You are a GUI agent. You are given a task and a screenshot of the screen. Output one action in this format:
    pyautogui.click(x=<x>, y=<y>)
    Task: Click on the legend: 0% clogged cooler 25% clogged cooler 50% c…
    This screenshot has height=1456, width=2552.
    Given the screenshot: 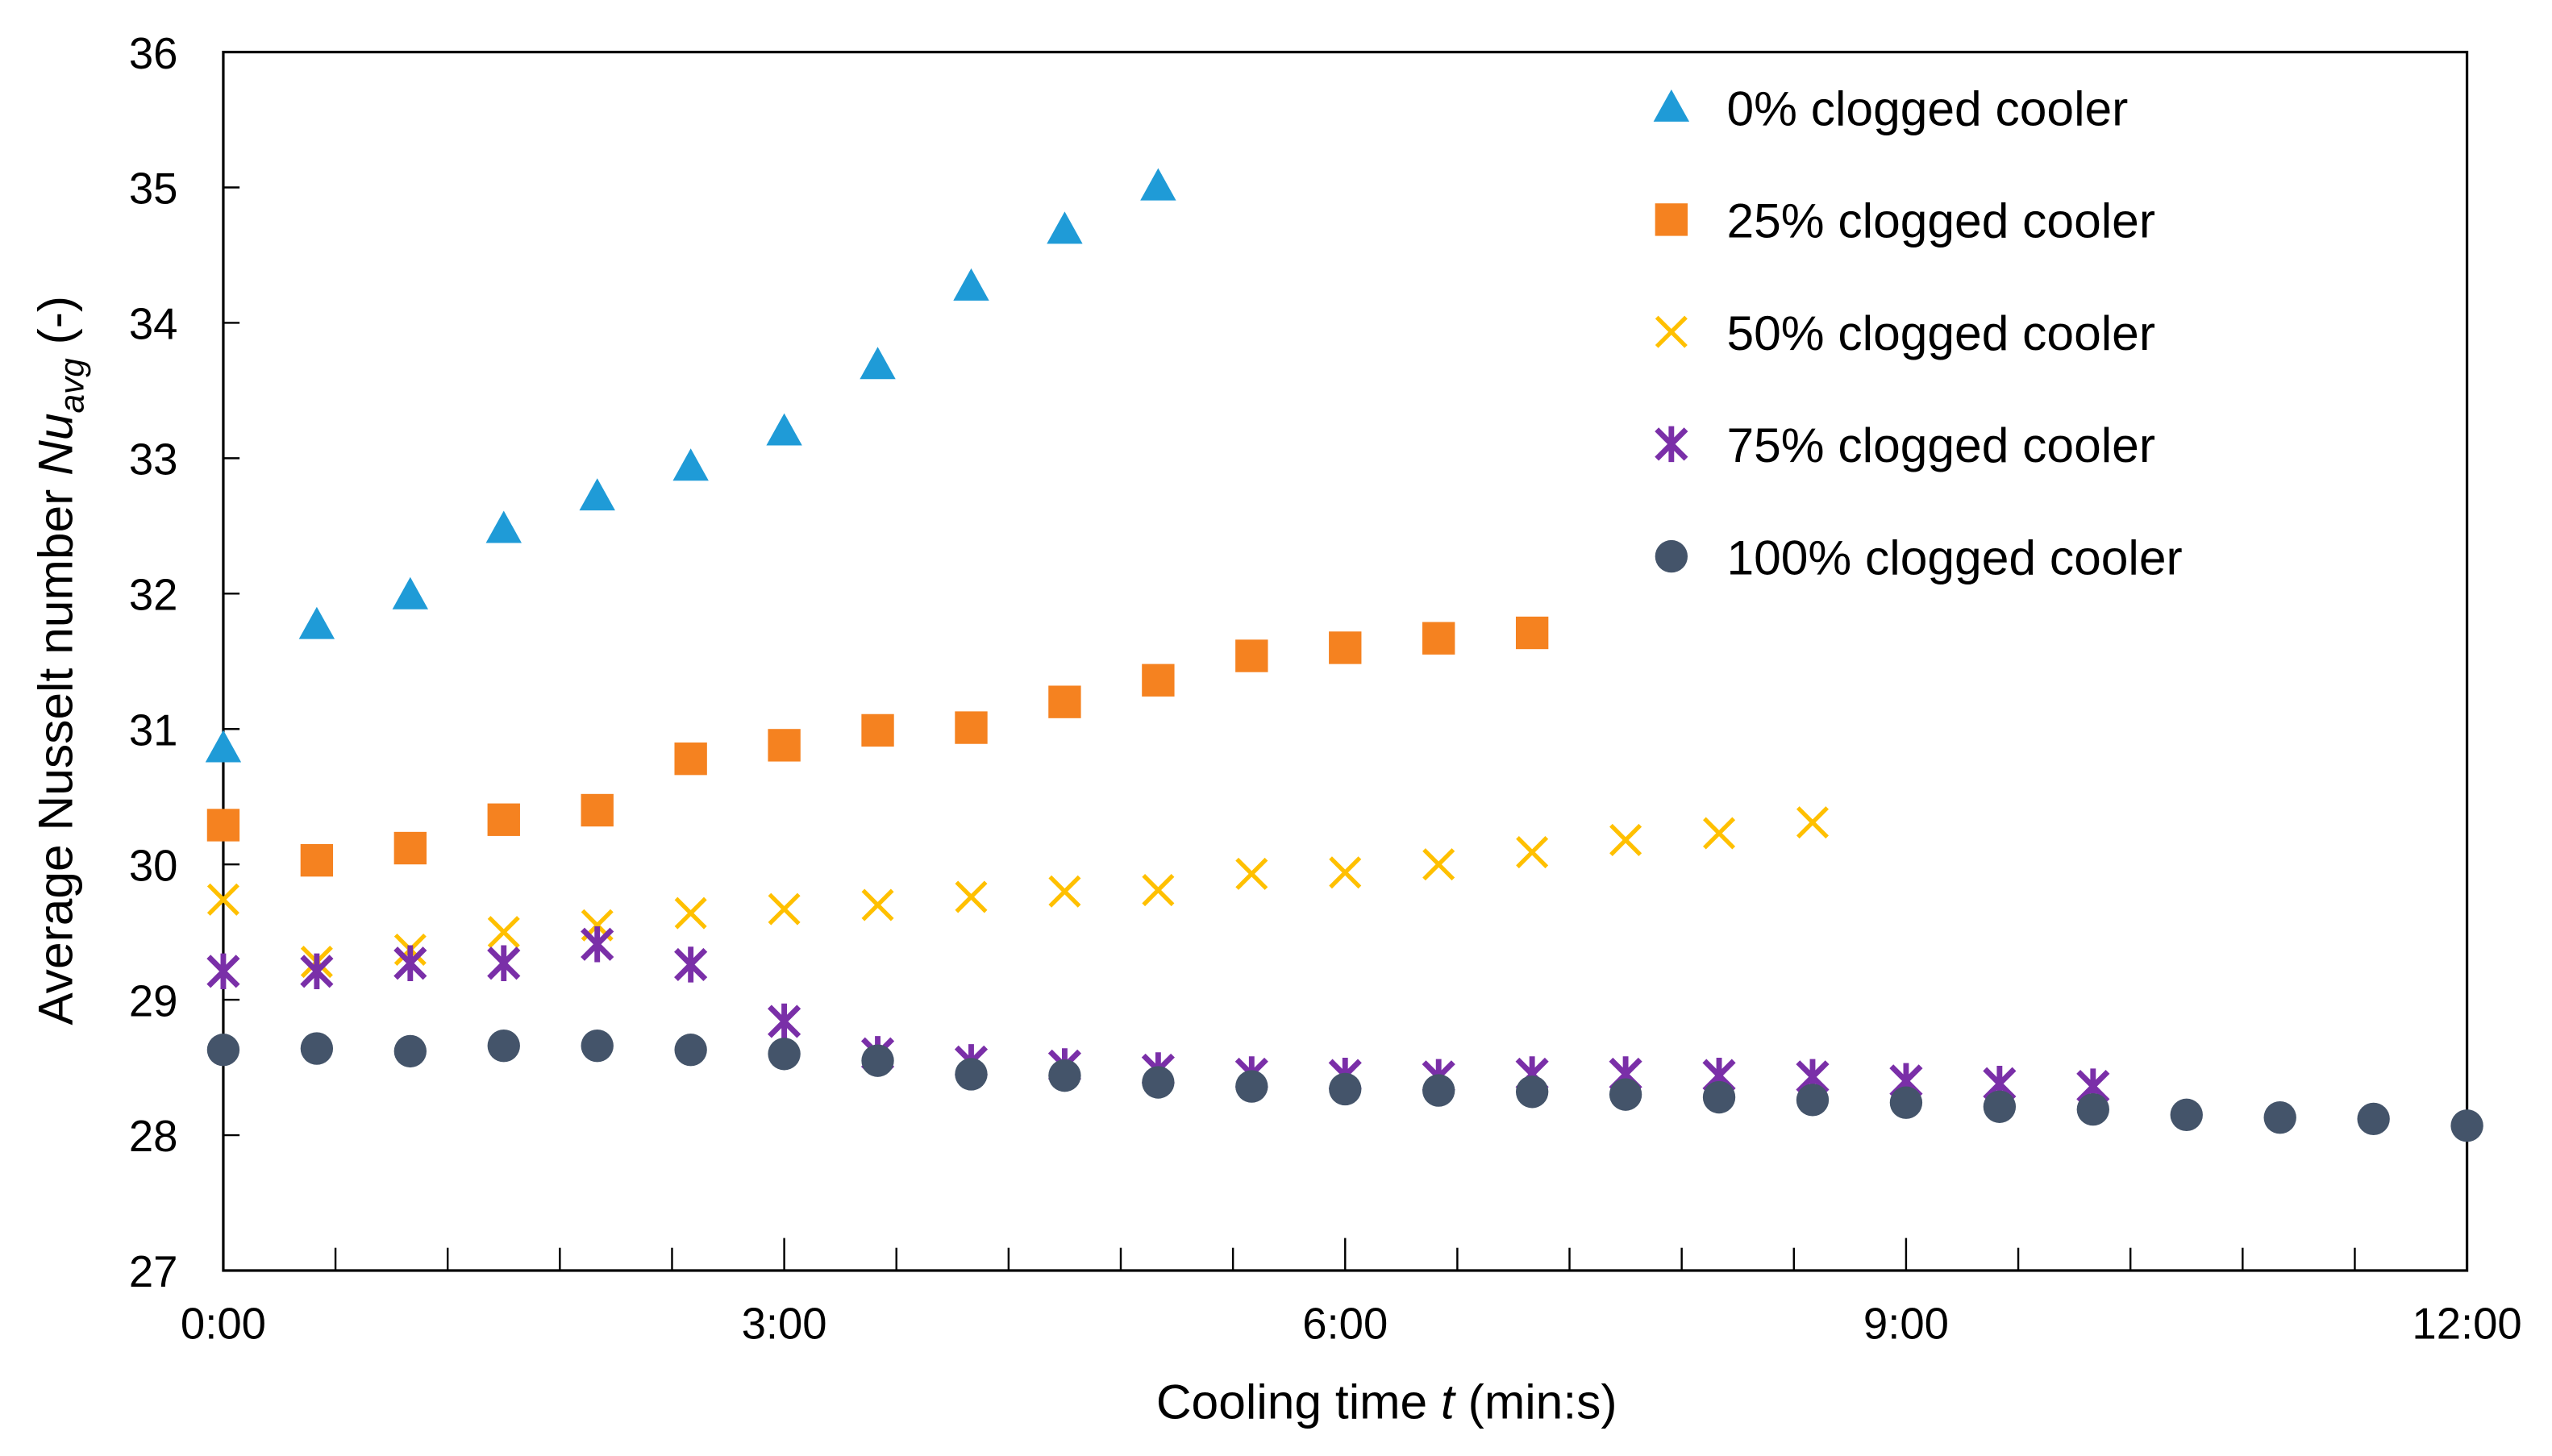 What is the action you would take?
    pyautogui.click(x=1918, y=332)
    